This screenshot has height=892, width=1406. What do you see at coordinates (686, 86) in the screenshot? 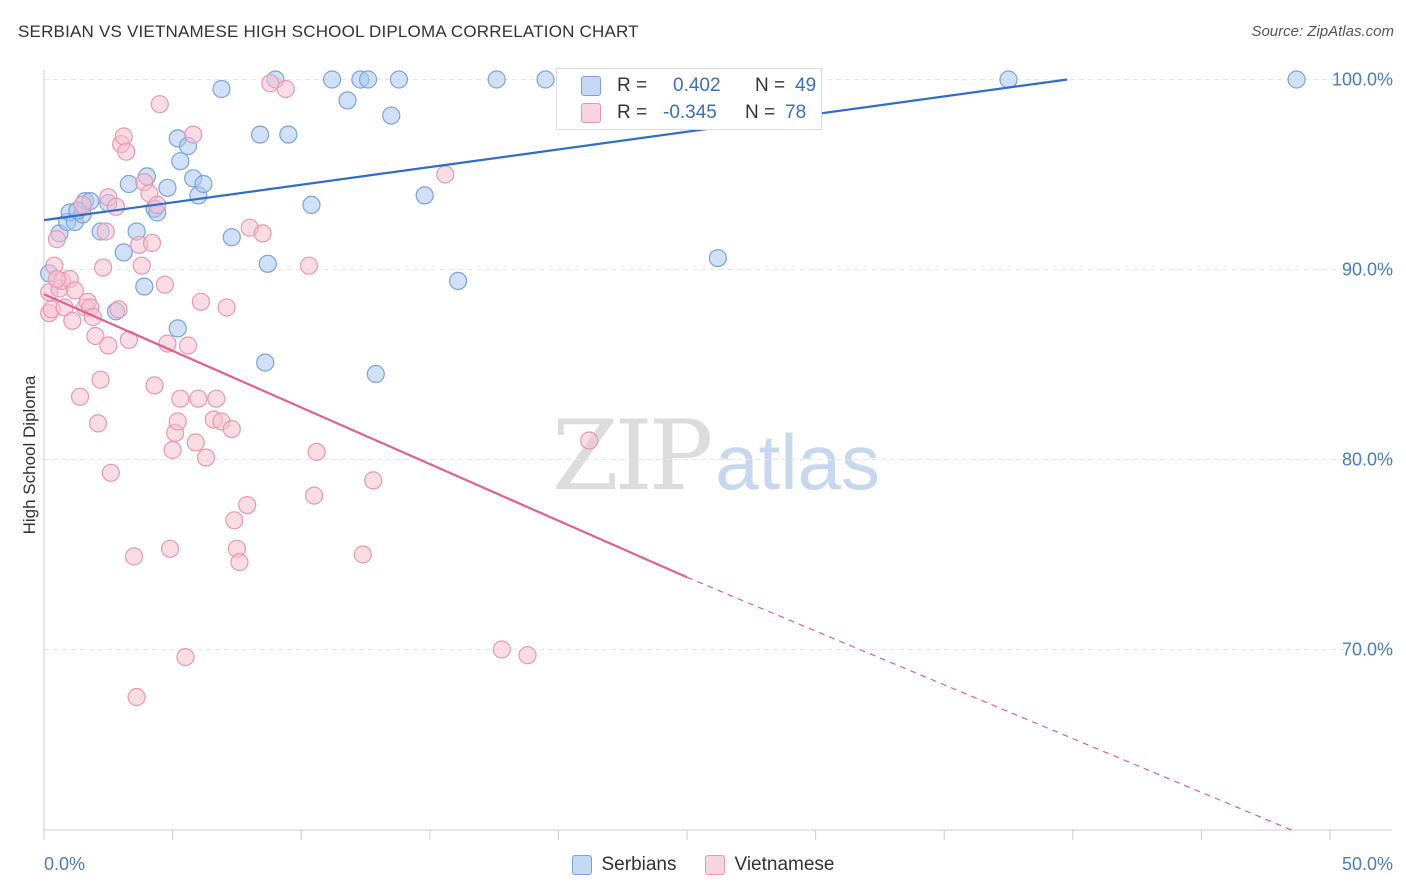
I see `legend-row-serbians: R = 0.402 N = 49` at bounding box center [686, 86].